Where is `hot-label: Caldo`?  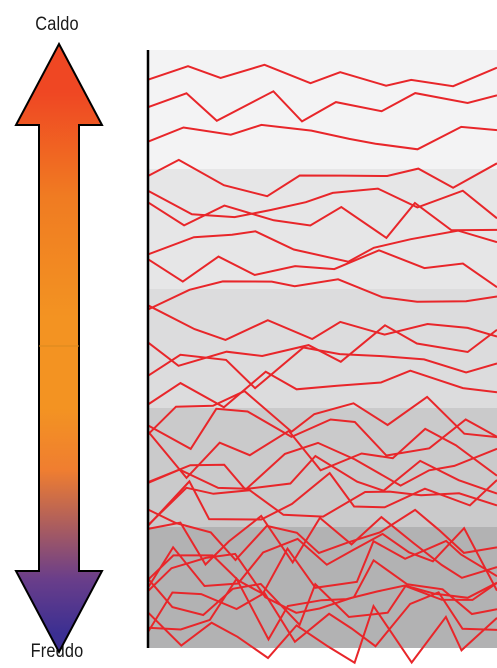 hot-label: Caldo is located at coordinates (57, 24).